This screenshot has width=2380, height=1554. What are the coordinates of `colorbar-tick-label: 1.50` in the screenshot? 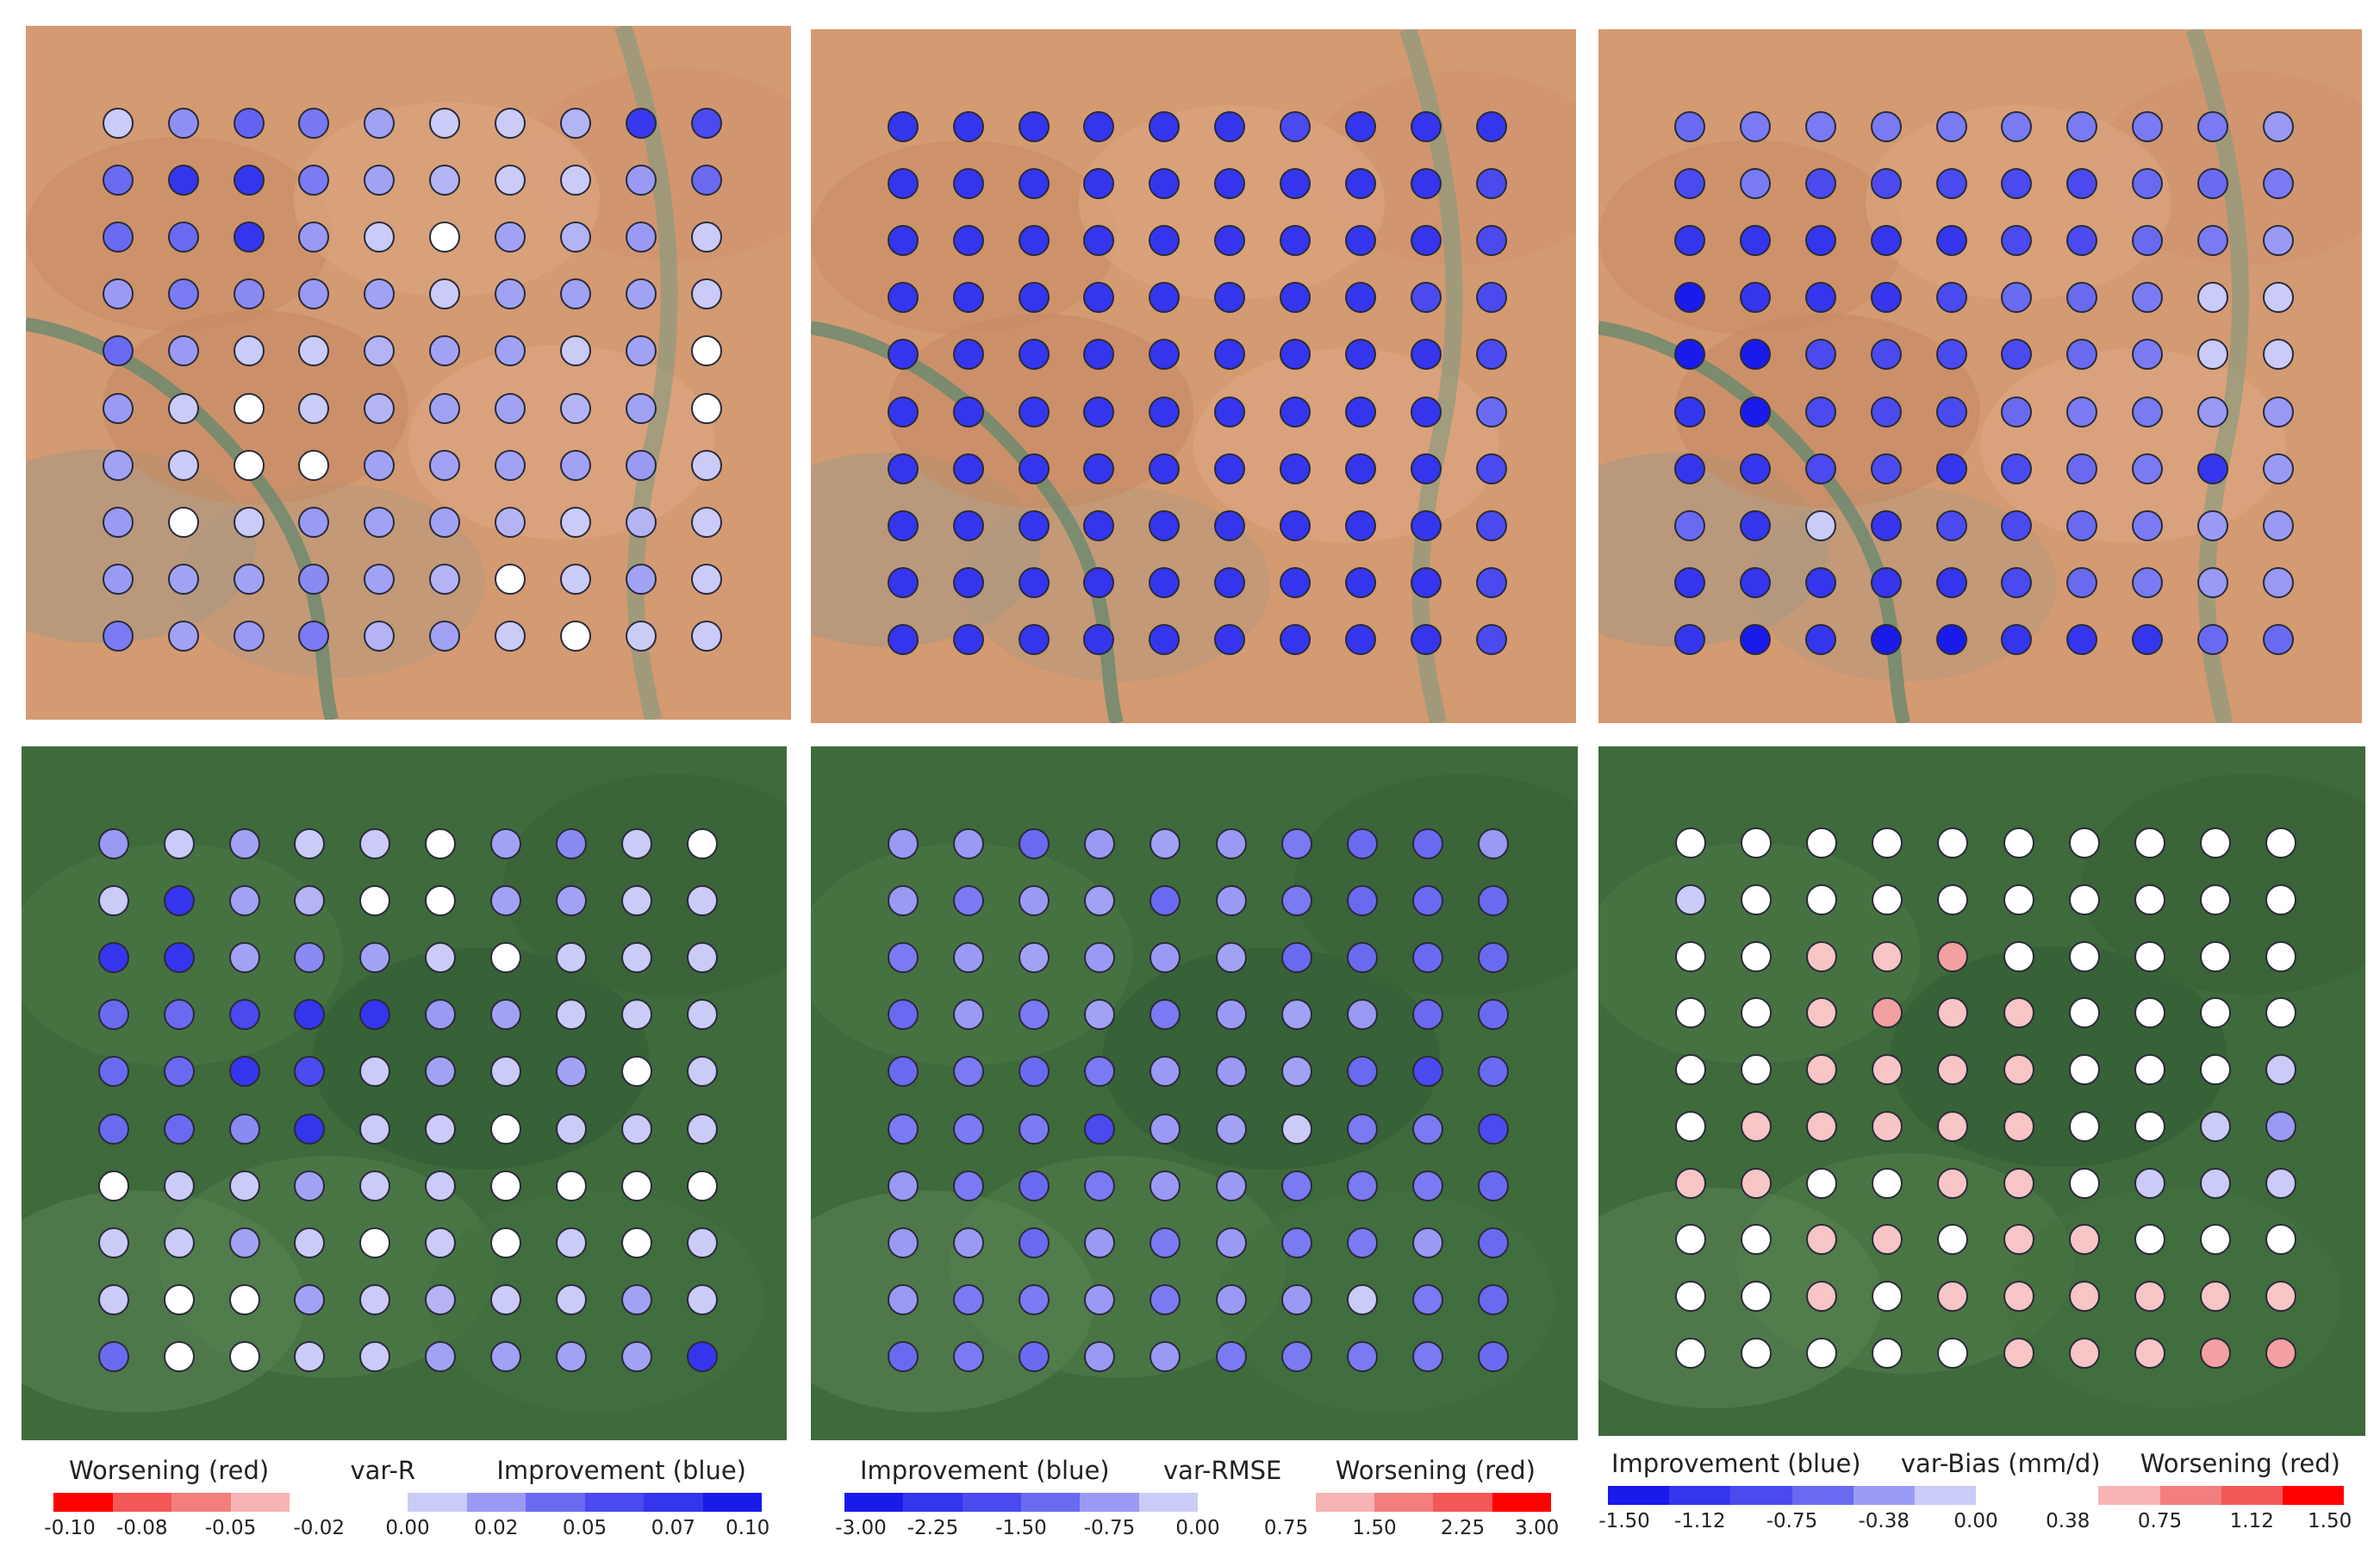 It's located at (1374, 1528).